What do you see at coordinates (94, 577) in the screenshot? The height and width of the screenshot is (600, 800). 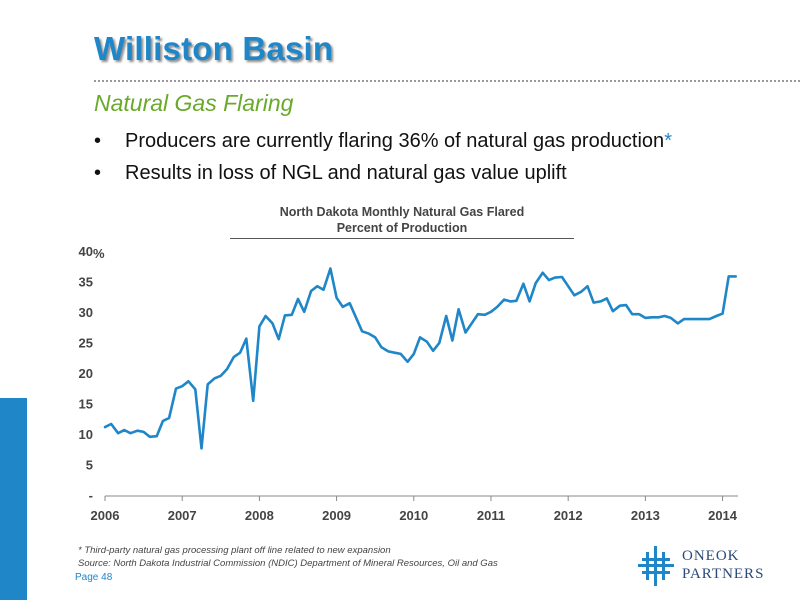 I see `page-number: Page 48` at bounding box center [94, 577].